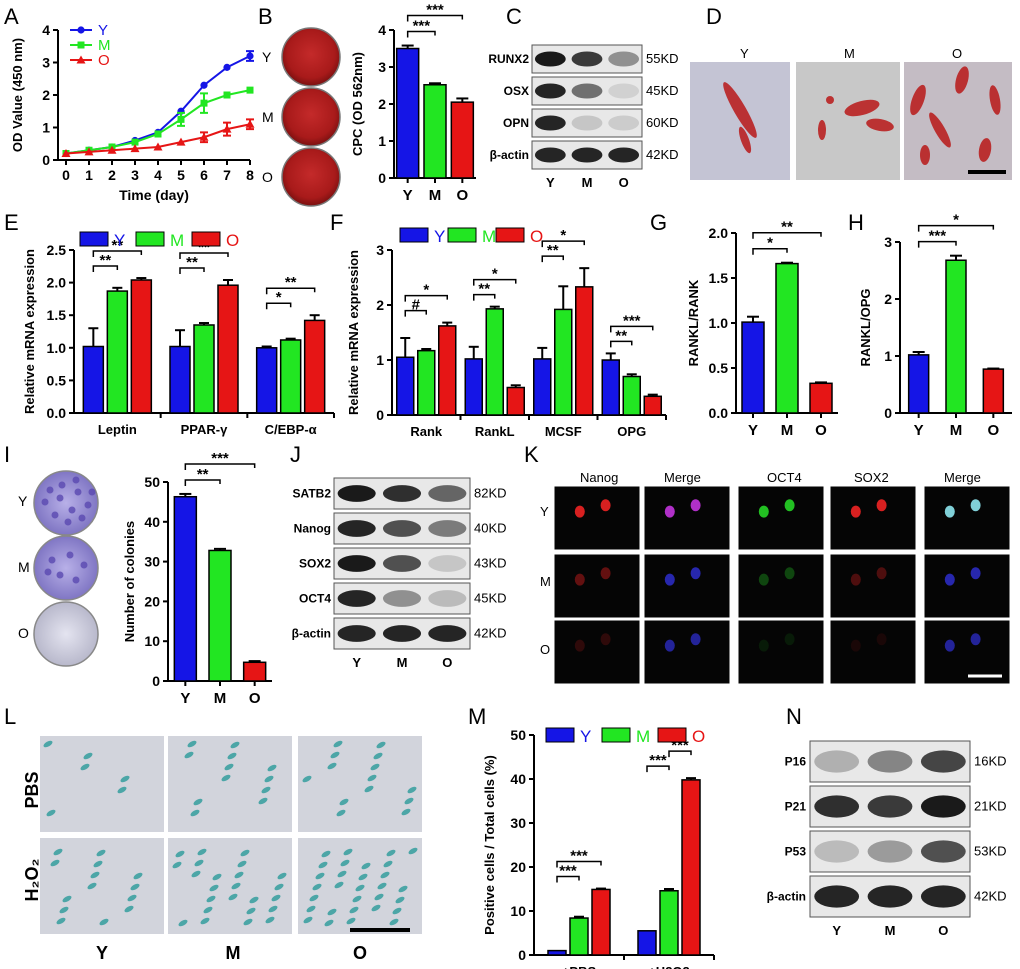 This screenshot has height=969, width=1020. What do you see at coordinates (380, 250) in the screenshot?
I see `y-tick-label: 3` at bounding box center [380, 250].